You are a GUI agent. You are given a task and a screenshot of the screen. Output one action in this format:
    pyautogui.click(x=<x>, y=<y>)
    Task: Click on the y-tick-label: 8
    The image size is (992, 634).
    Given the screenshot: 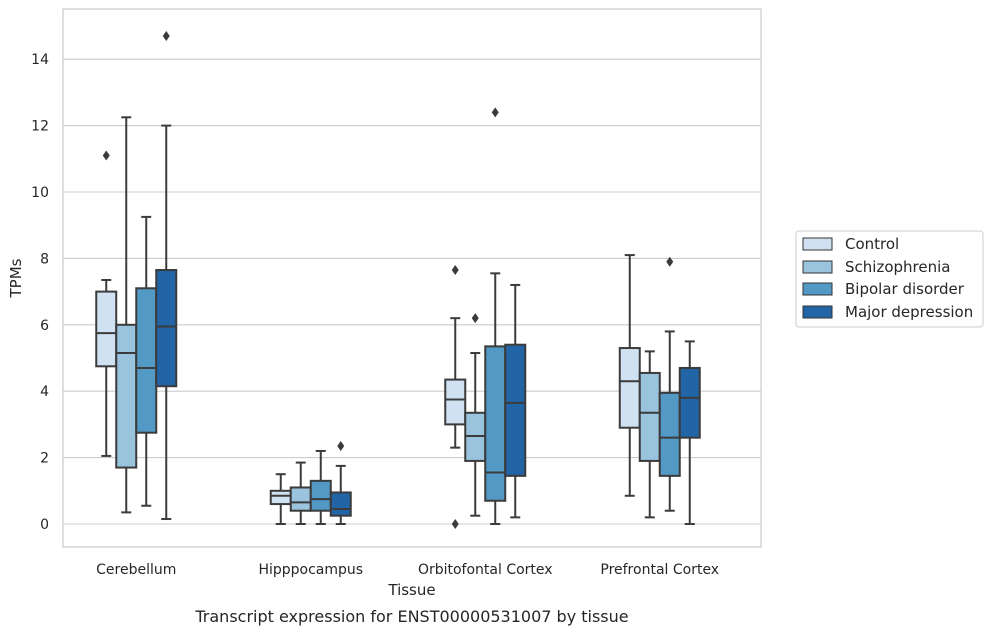 What is the action you would take?
    pyautogui.click(x=44, y=259)
    